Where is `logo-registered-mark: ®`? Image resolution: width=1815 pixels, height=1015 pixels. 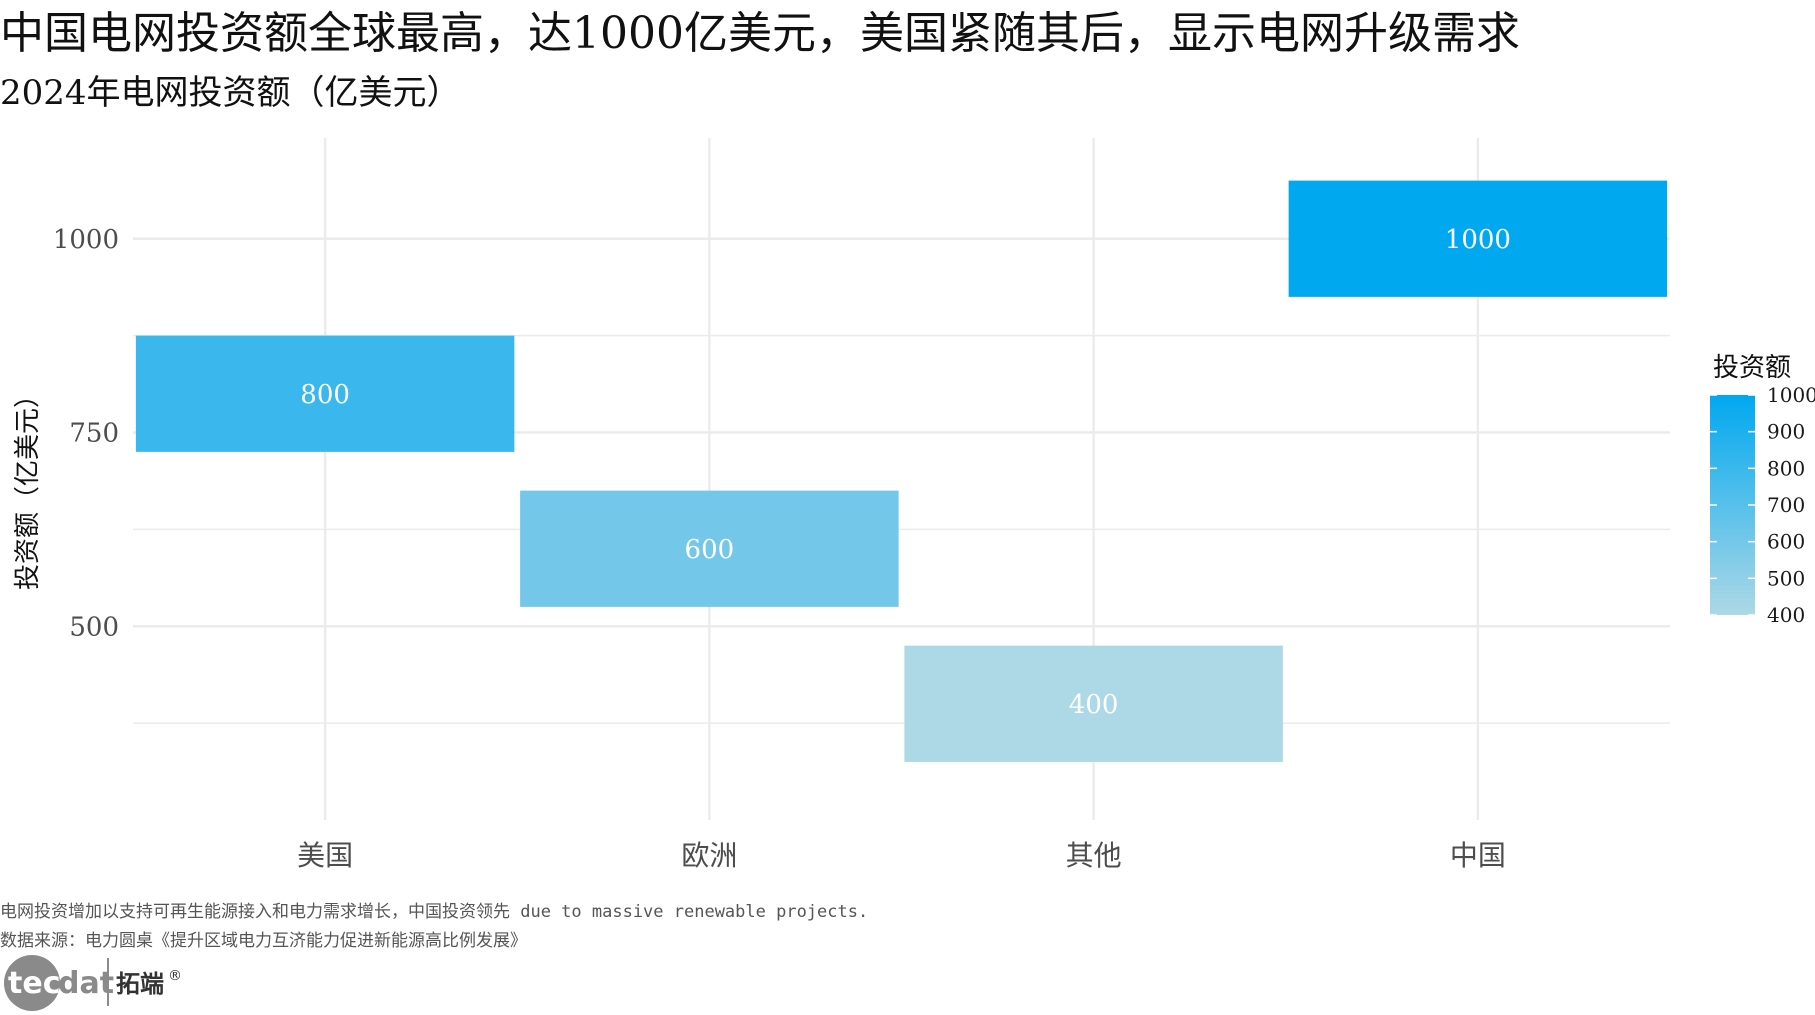
logo-registered-mark: ® is located at coordinates (175, 976).